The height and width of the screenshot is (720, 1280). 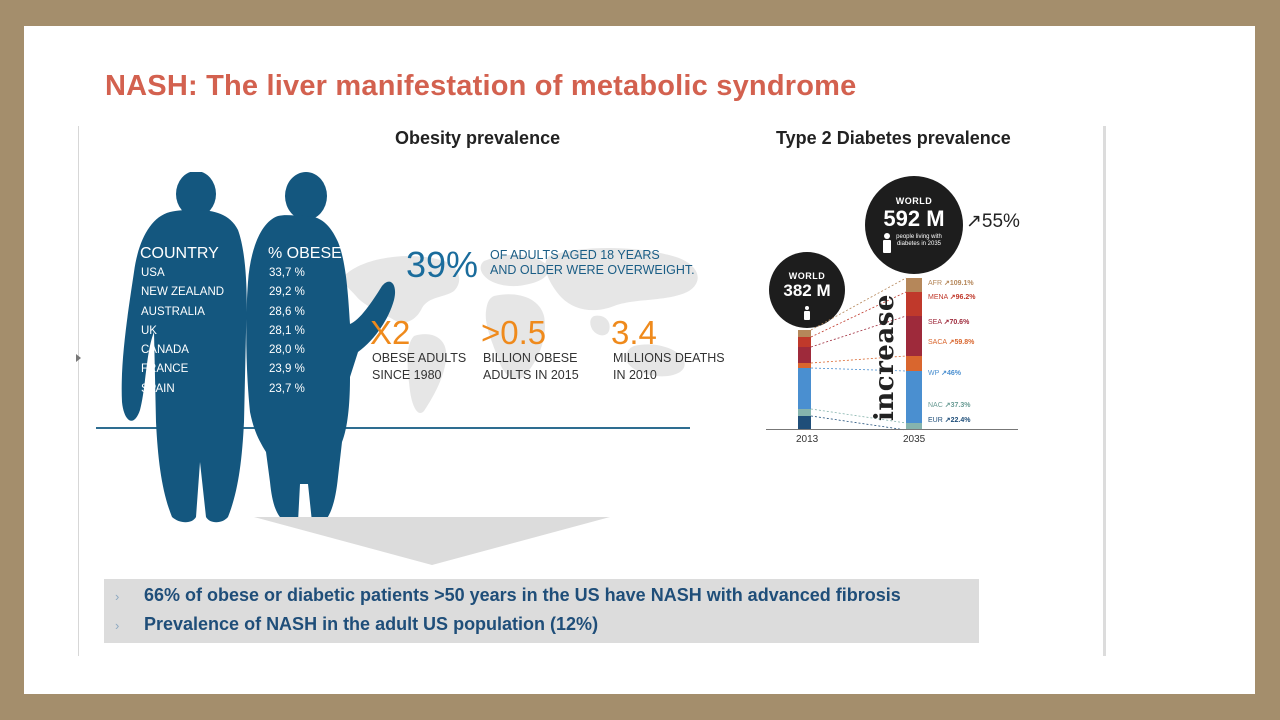 I want to click on stat-value-billion: >0.5, so click(x=514, y=332).